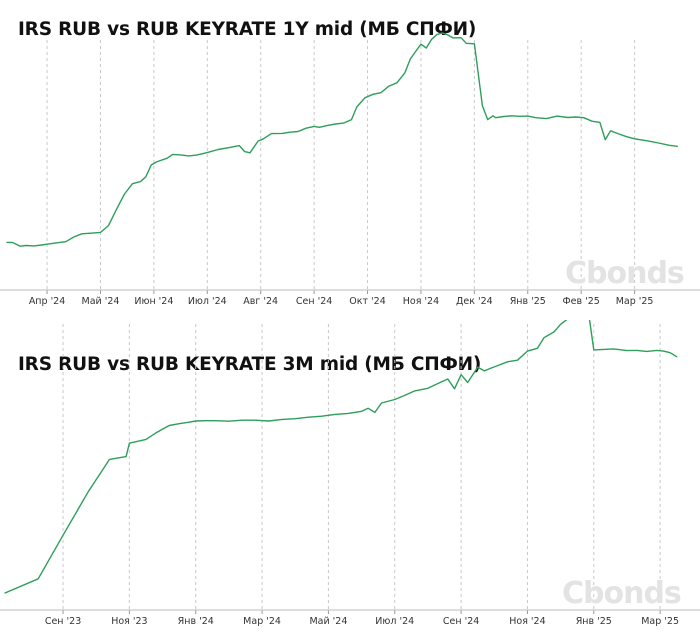 The image size is (700, 639). I want to click on x-tick-label: Июн '24, so click(153, 301).